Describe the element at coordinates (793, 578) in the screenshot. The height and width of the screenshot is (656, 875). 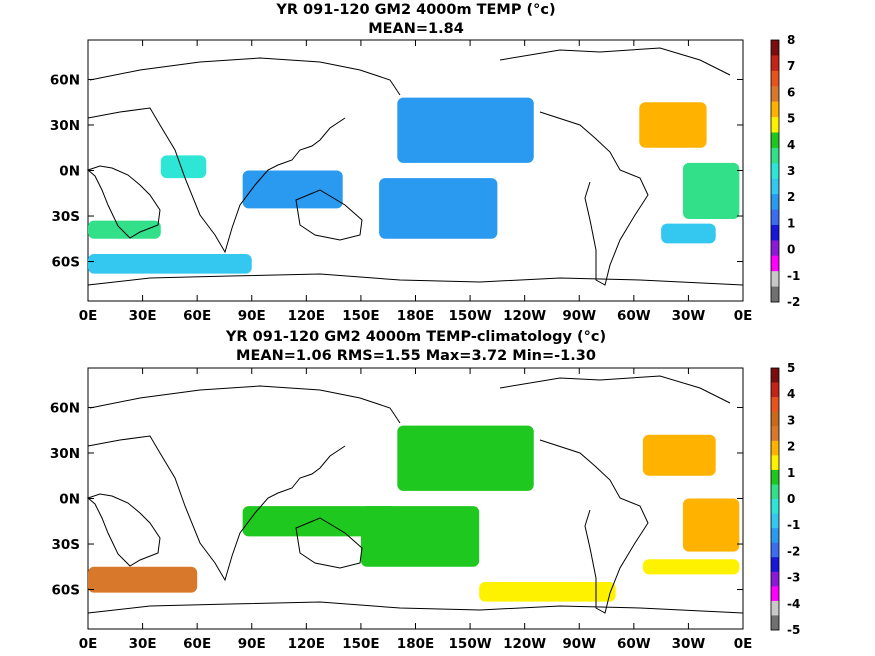
I see `colorbar-label: -3` at that location.